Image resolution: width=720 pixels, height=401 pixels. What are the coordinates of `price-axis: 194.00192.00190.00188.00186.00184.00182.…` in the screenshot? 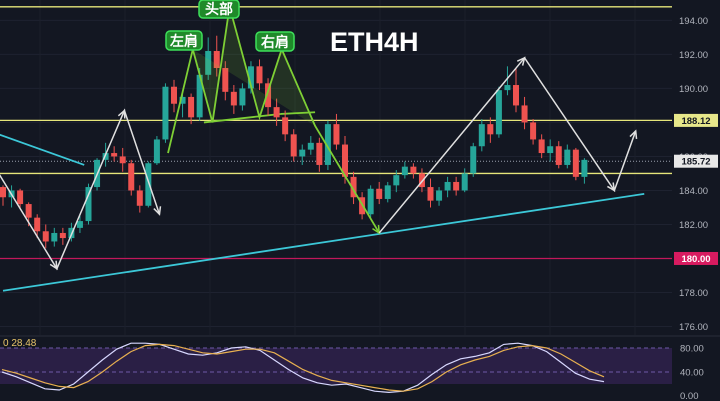 It's located at (696, 200).